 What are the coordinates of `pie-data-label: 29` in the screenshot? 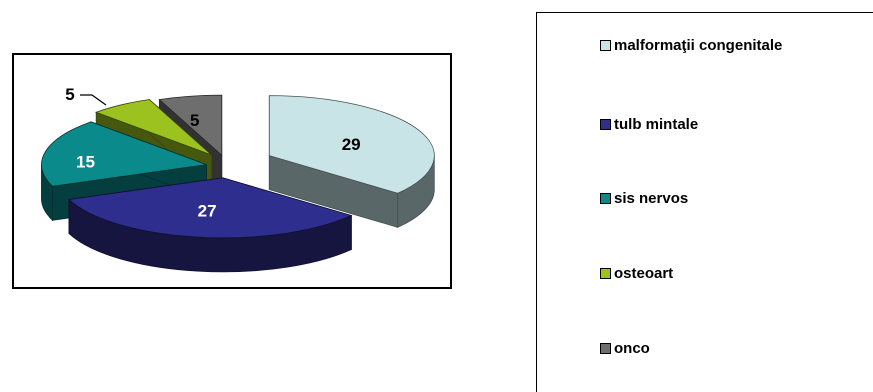 It's located at (351, 144).